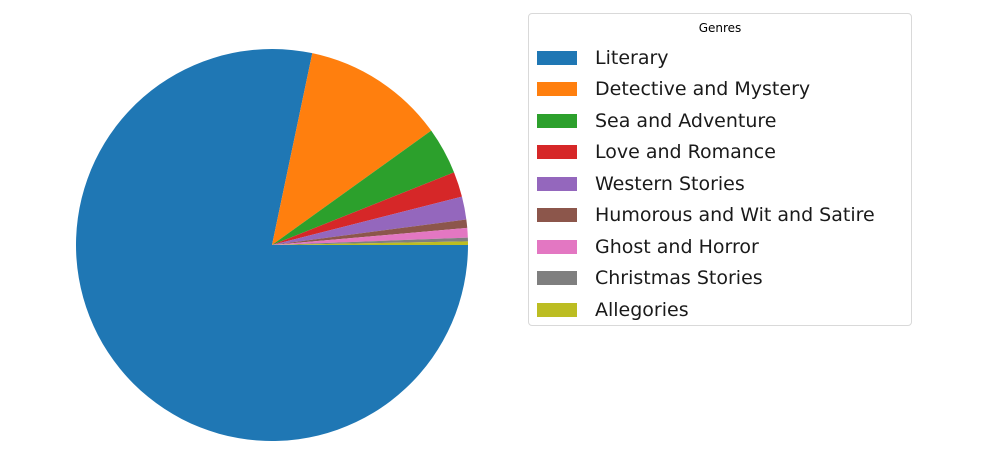 This screenshot has height=459, width=989. I want to click on legend-item-2: Sea and Adventure, so click(706, 121).